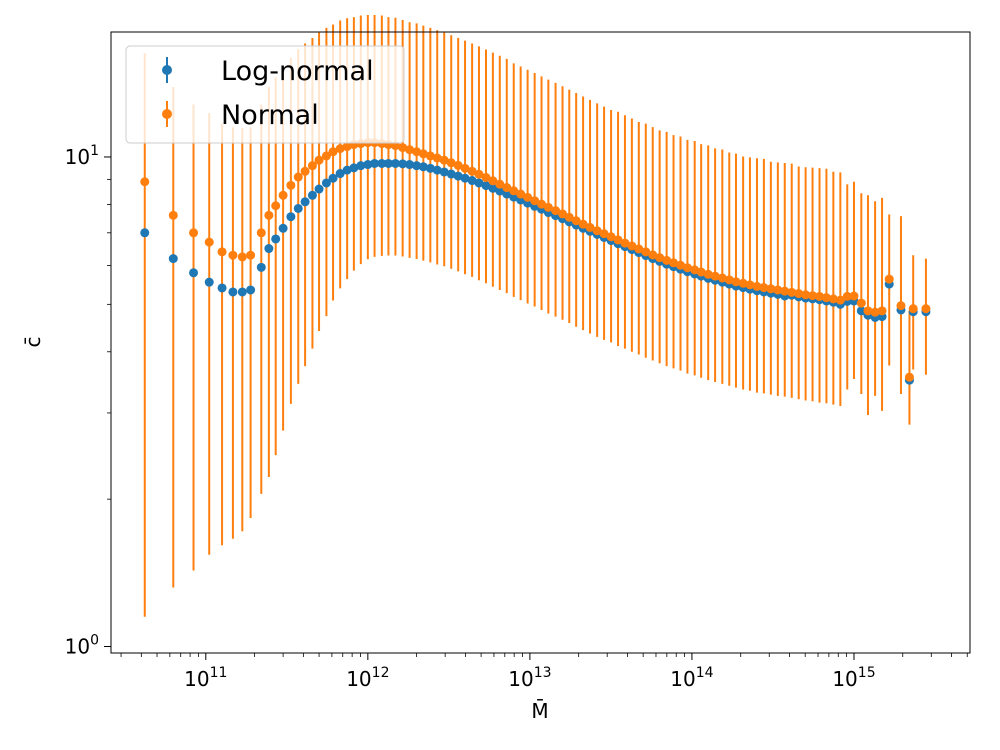 The height and width of the screenshot is (750, 1000). What do you see at coordinates (367, 678) in the screenshot?
I see `x-tick-label: 1012` at bounding box center [367, 678].